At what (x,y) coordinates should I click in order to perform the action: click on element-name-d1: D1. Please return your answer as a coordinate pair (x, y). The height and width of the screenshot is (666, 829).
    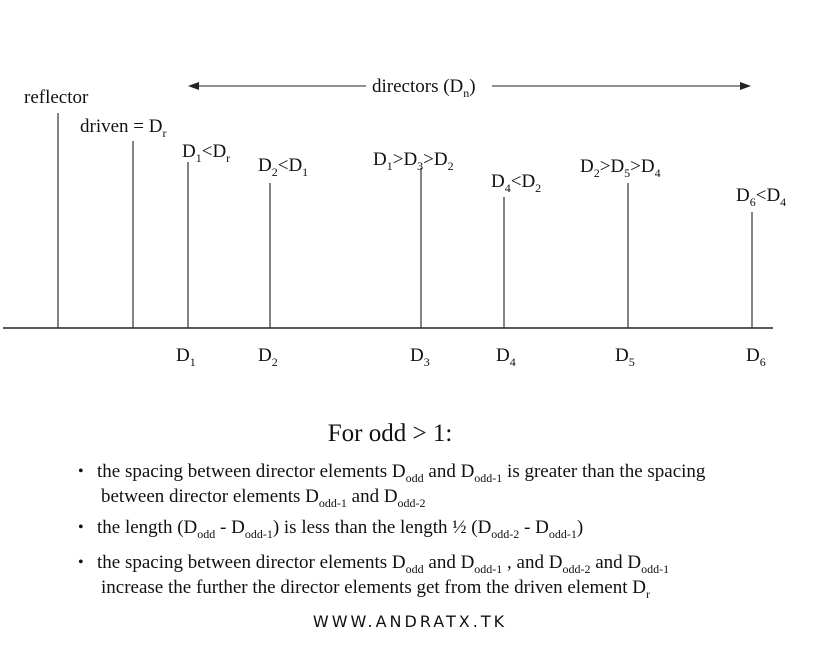
    Looking at the image, I should click on (186, 357).